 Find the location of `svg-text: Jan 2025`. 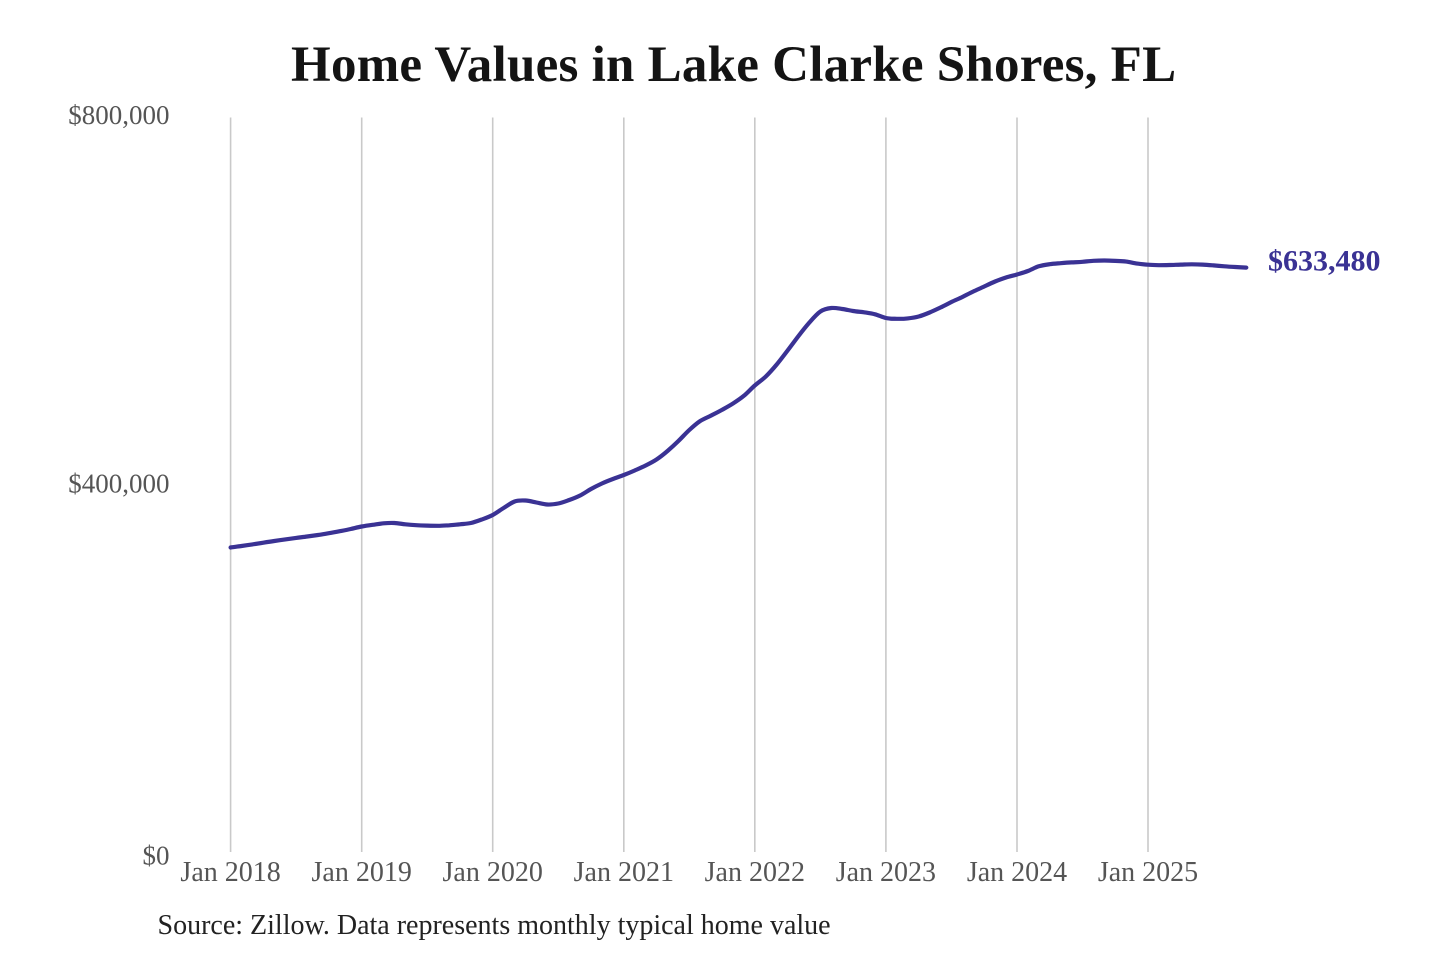

svg-text: Jan 2025 is located at coordinates (1148, 872).